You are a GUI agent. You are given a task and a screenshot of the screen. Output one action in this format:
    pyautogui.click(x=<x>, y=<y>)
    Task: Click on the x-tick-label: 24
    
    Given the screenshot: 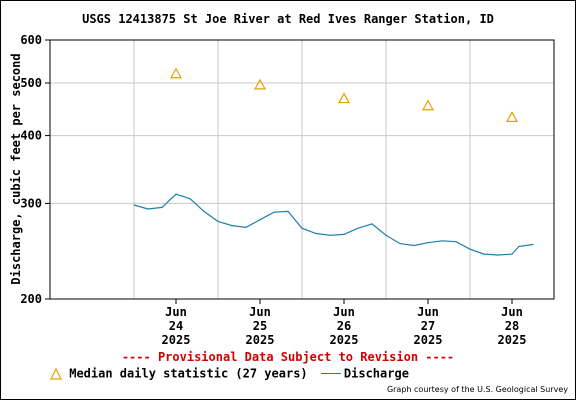 What is the action you would take?
    pyautogui.click(x=176, y=326)
    